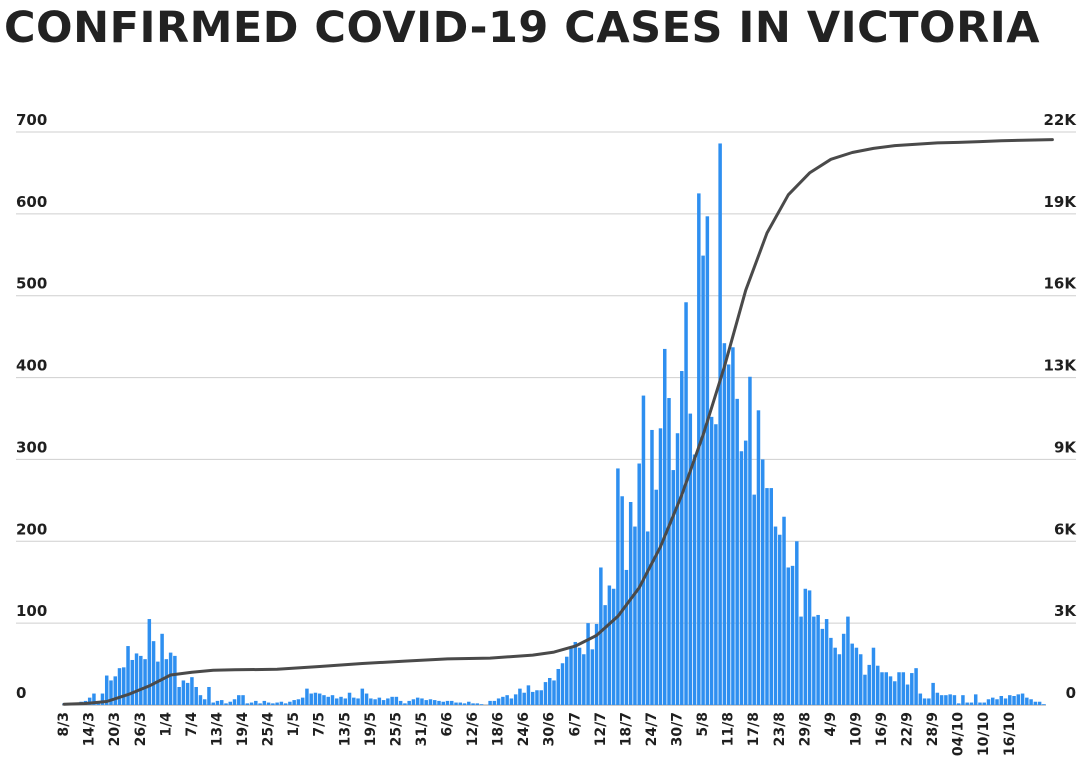 This screenshot has height=771, width=1080. Describe the element at coordinates (805, 729) in the screenshot. I see `x-tick-label: 29/8` at that location.